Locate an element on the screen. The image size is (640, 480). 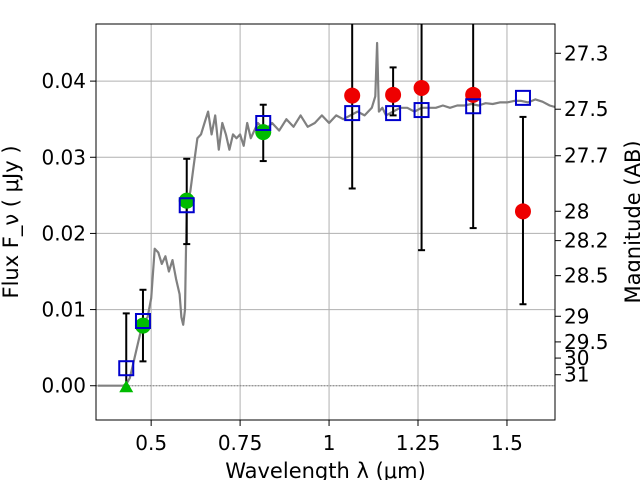
x-tick-label: 0.5 is located at coordinates (151, 443).